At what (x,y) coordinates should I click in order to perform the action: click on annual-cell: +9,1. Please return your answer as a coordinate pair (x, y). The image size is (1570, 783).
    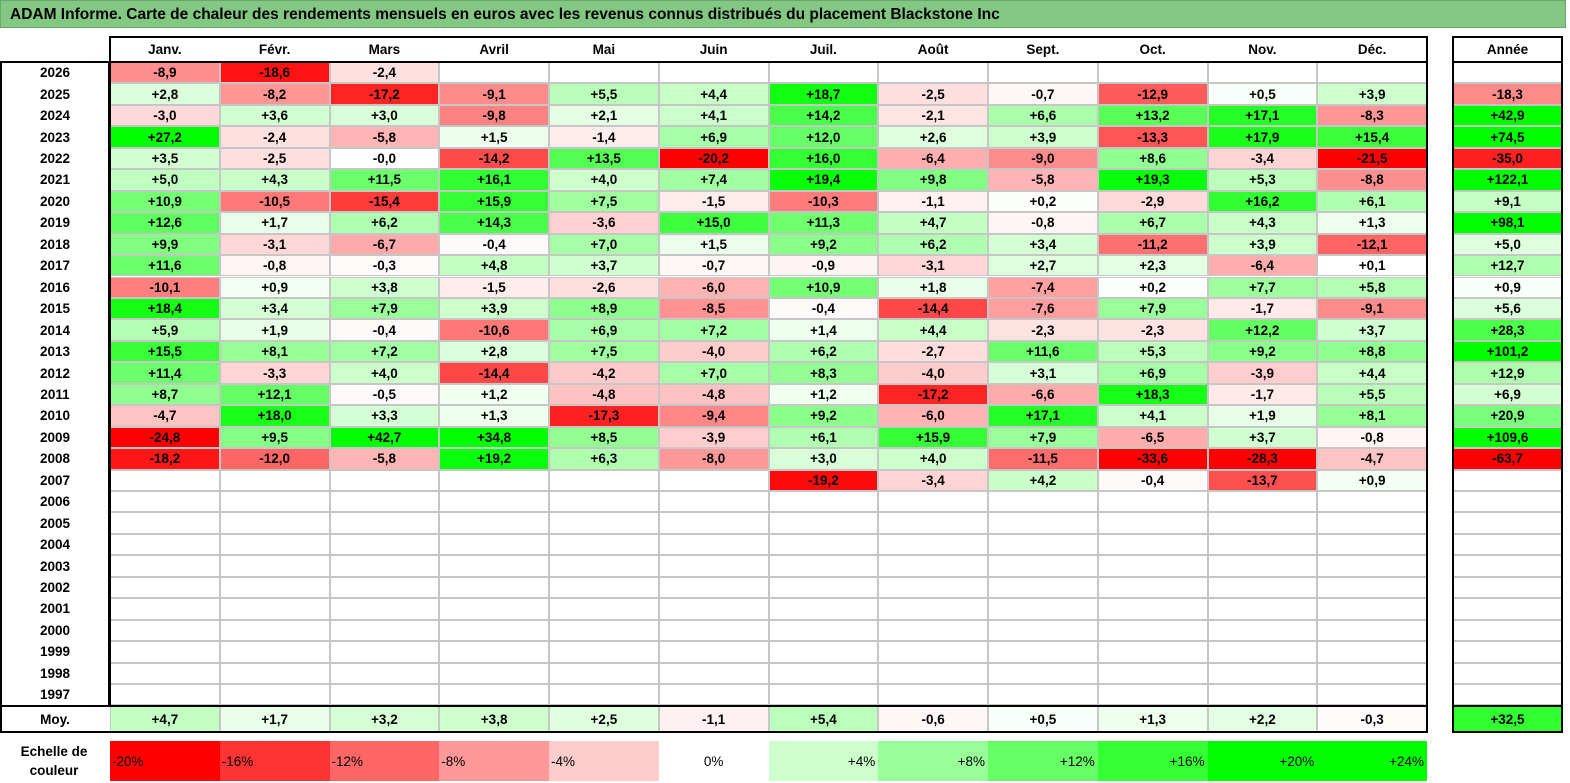
    Looking at the image, I should click on (1507, 201).